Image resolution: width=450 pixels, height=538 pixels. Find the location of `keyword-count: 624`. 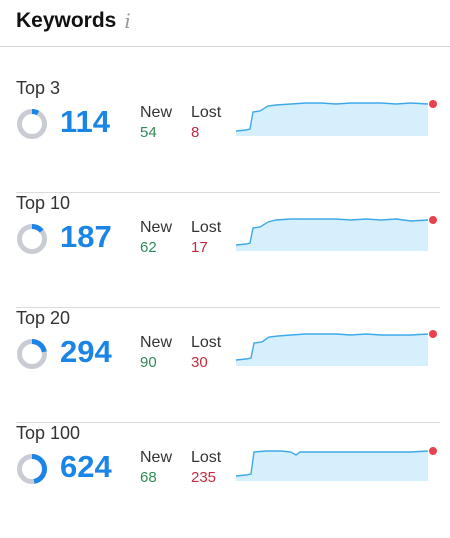

keyword-count: 624 is located at coordinates (86, 466).